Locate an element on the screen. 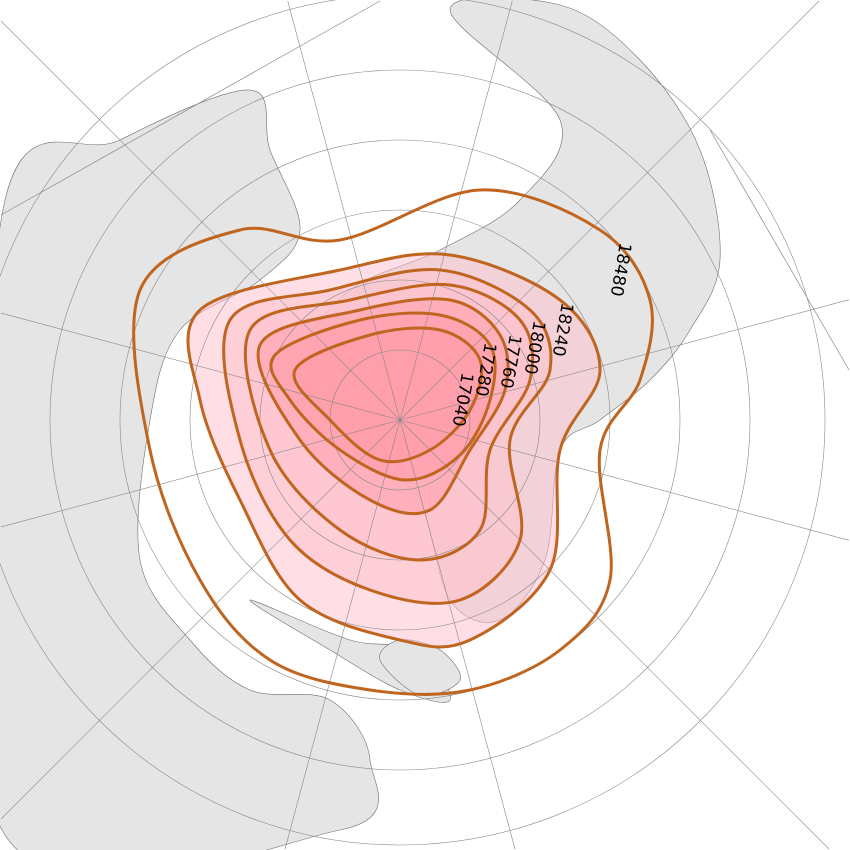  latitude-circle is located at coordinates (400, 420).